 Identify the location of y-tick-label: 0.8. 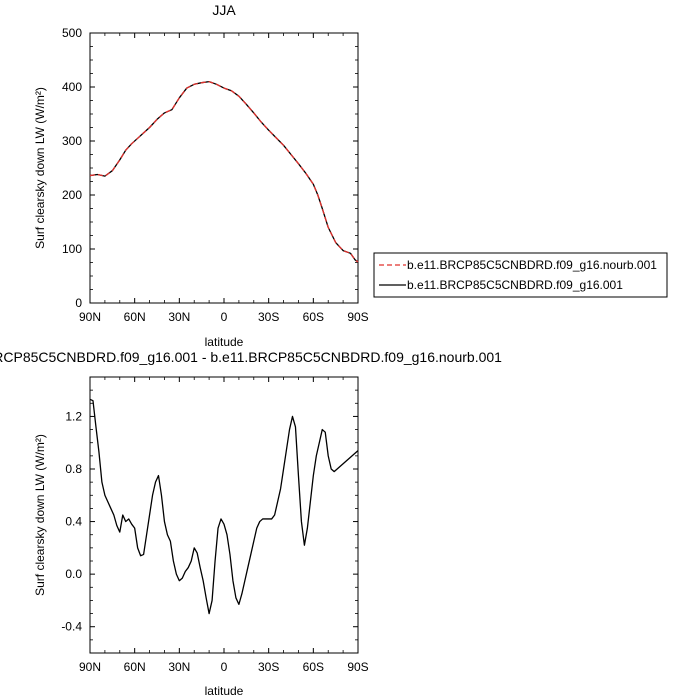
(73, 469).